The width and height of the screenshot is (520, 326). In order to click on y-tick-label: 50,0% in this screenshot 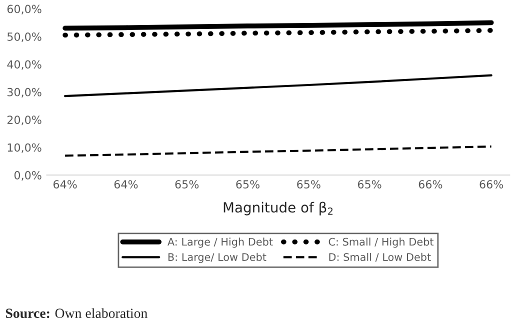, I will do `click(25, 37)`.